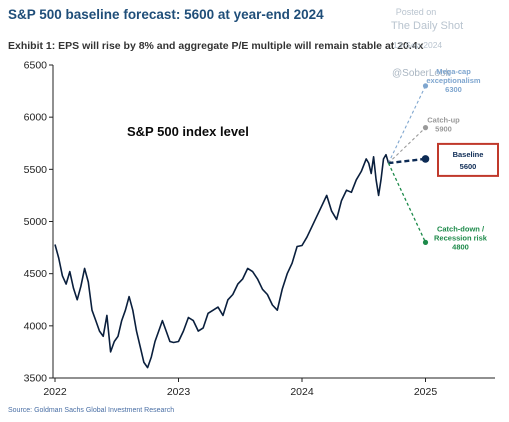 Image resolution: width=509 pixels, height=422 pixels. I want to click on catch-down-scenario-line, so click(407, 202).